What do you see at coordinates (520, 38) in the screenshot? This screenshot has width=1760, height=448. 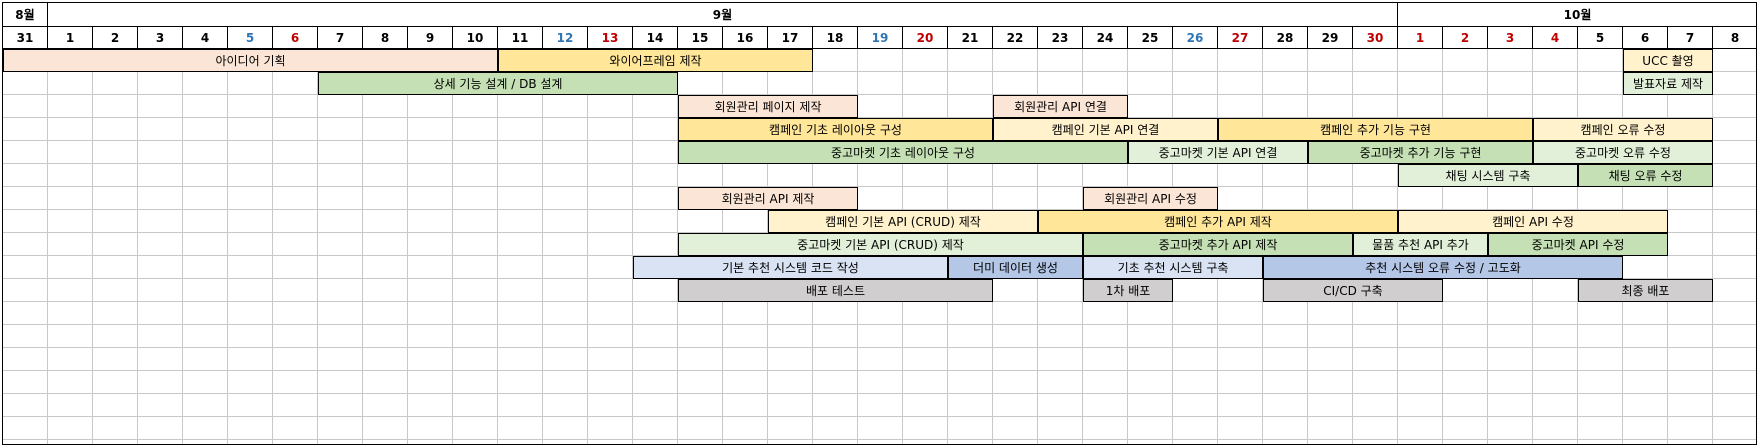 I see `day-header: 11` at bounding box center [520, 38].